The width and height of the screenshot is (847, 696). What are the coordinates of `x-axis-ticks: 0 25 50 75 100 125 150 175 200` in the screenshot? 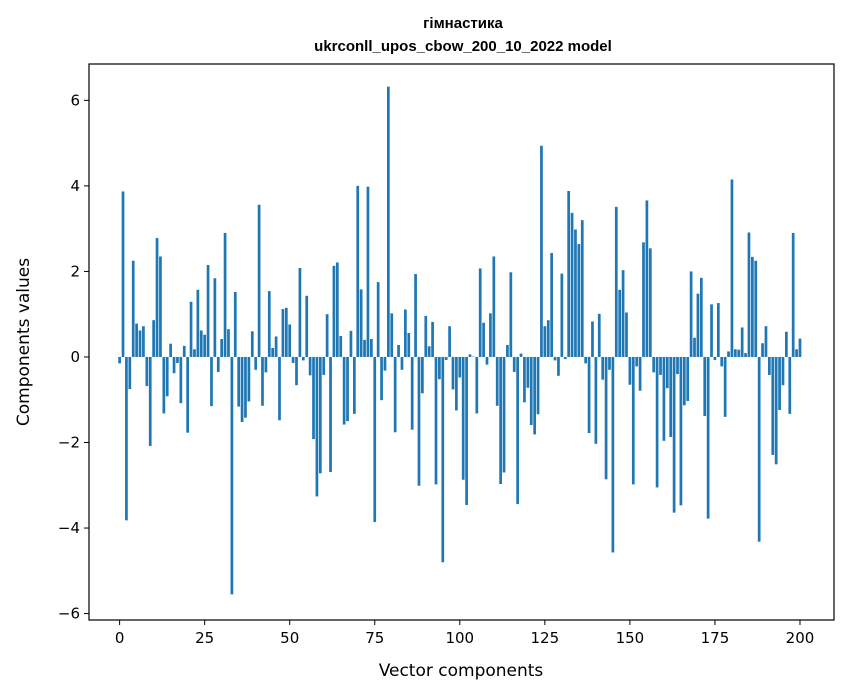 It's located at (464, 633).